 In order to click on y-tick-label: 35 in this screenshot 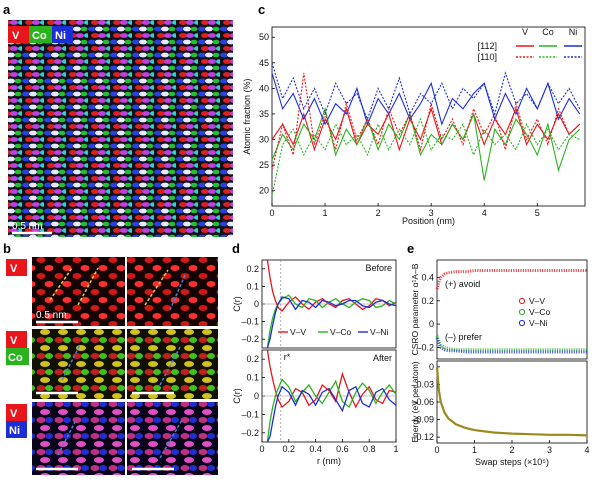, I will do `click(264, 114)`.